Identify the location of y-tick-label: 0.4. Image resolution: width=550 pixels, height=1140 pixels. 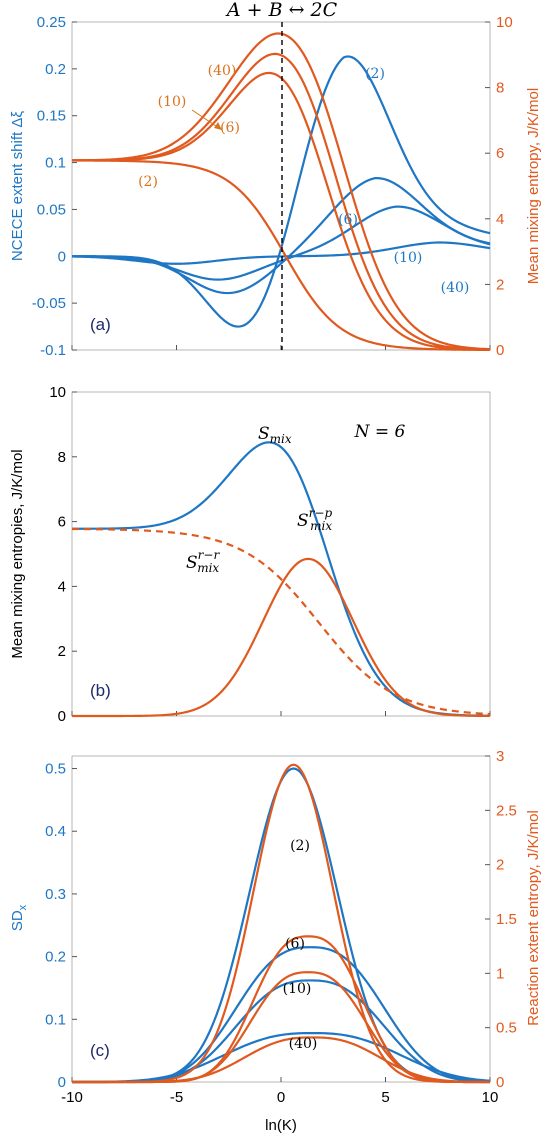
(55, 831).